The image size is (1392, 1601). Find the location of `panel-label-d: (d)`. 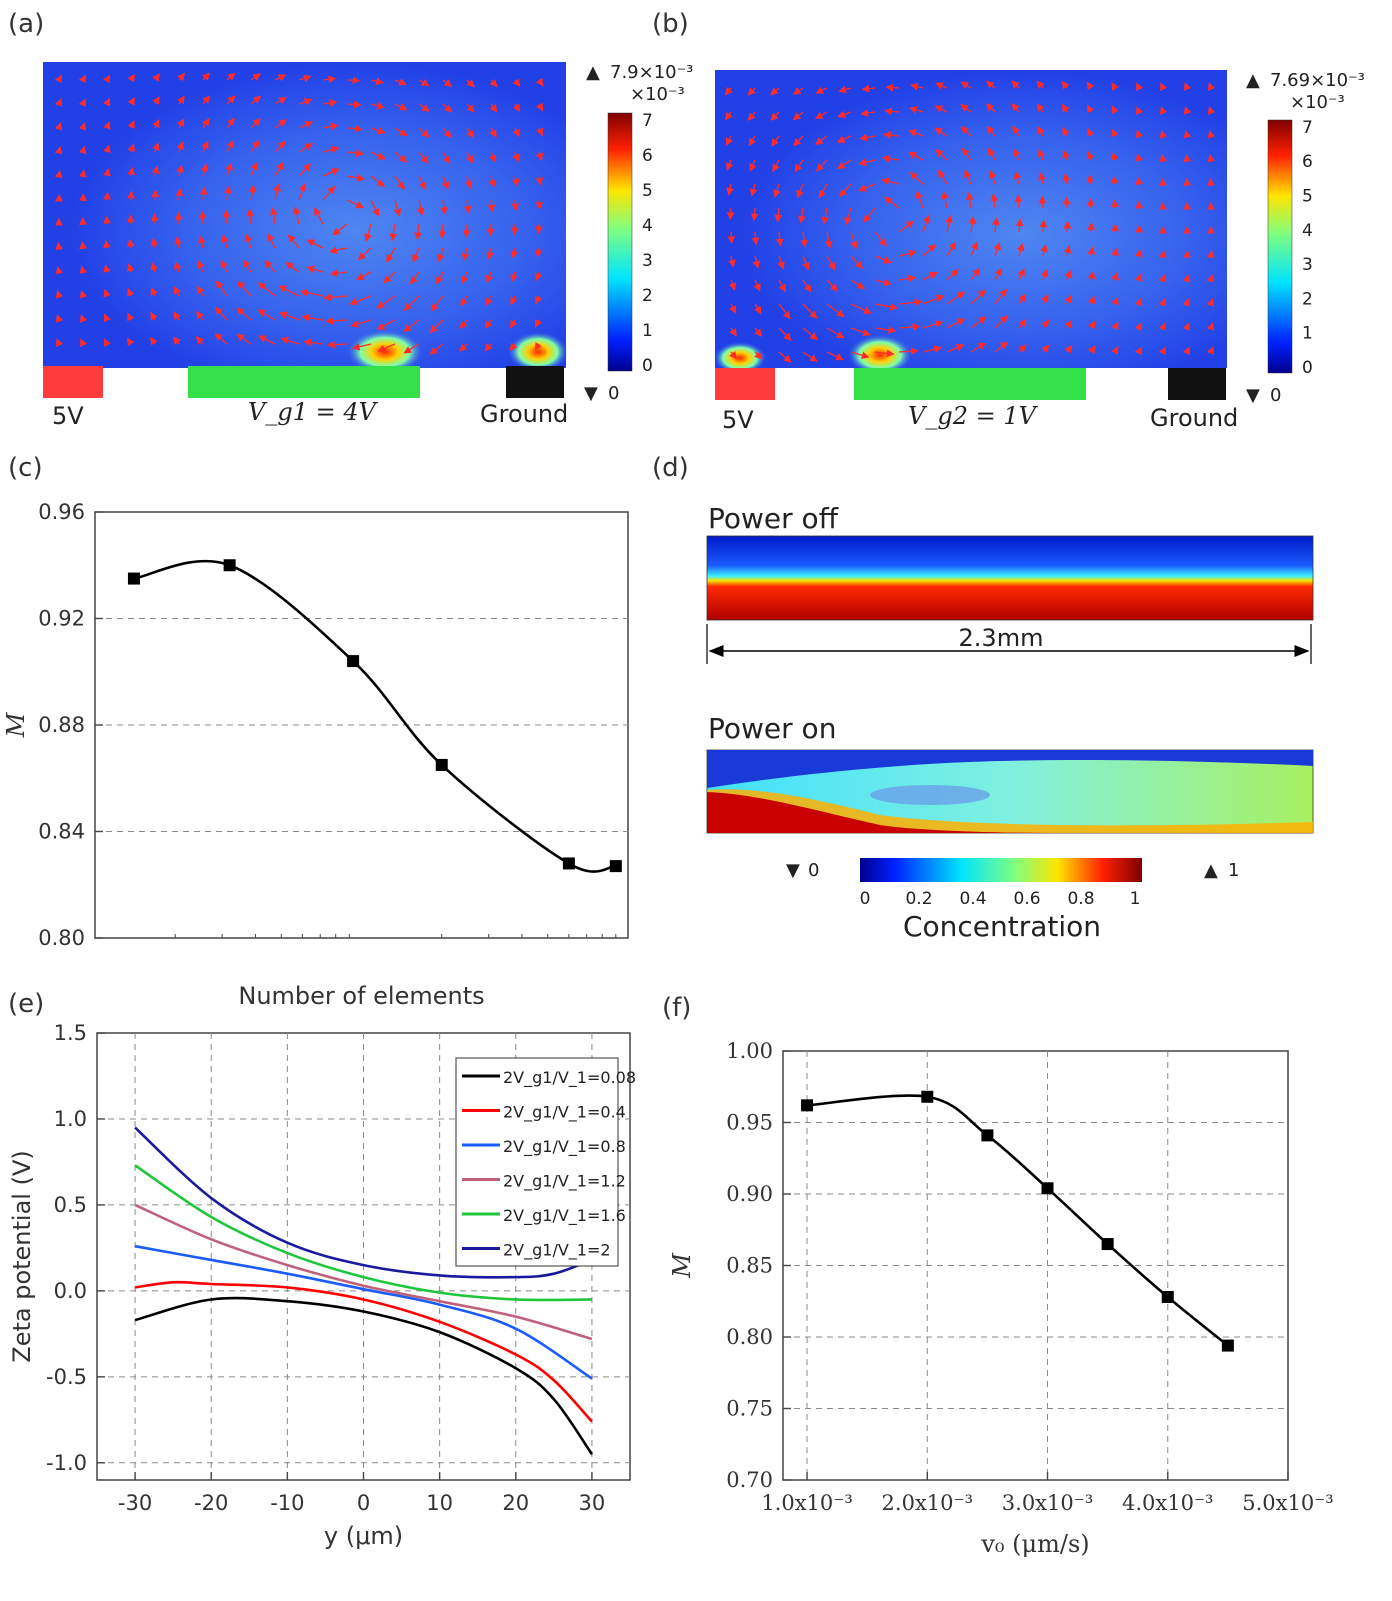

panel-label-d: (d) is located at coordinates (670, 468).